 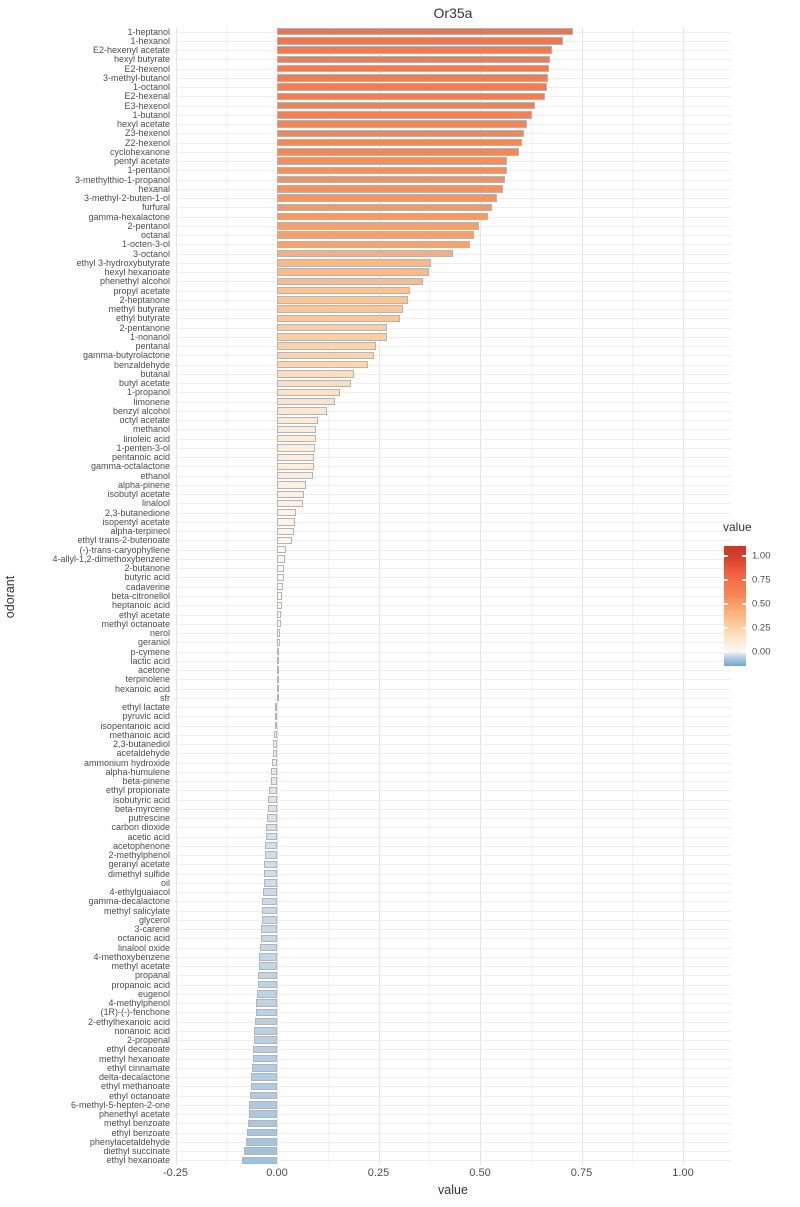 I want to click on y-tick-label: ethanol, so click(x=155, y=475).